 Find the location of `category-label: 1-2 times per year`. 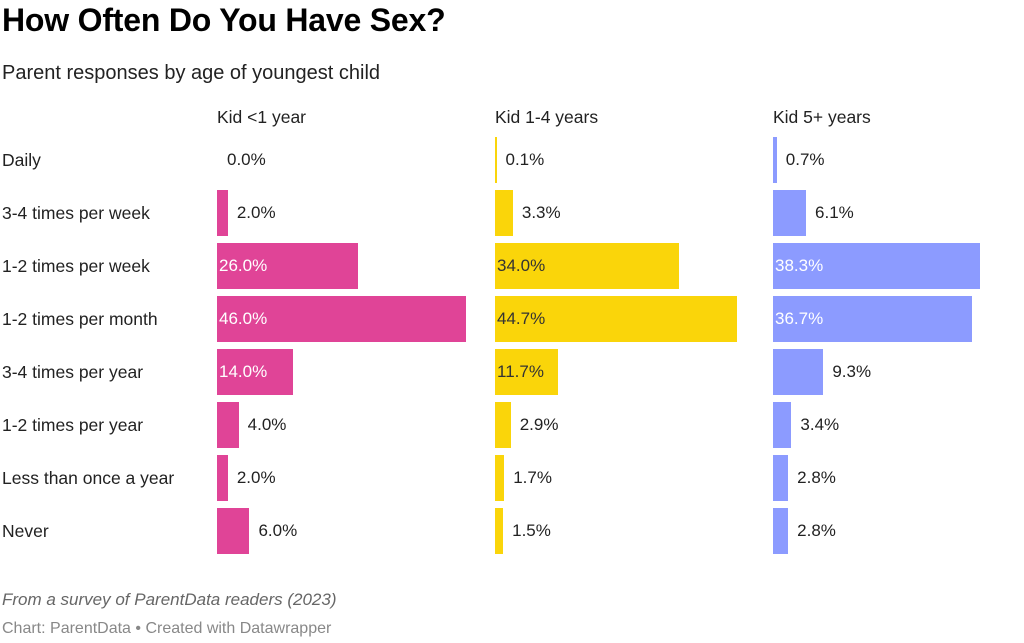

category-label: 1-2 times per year is located at coordinates (73, 425).